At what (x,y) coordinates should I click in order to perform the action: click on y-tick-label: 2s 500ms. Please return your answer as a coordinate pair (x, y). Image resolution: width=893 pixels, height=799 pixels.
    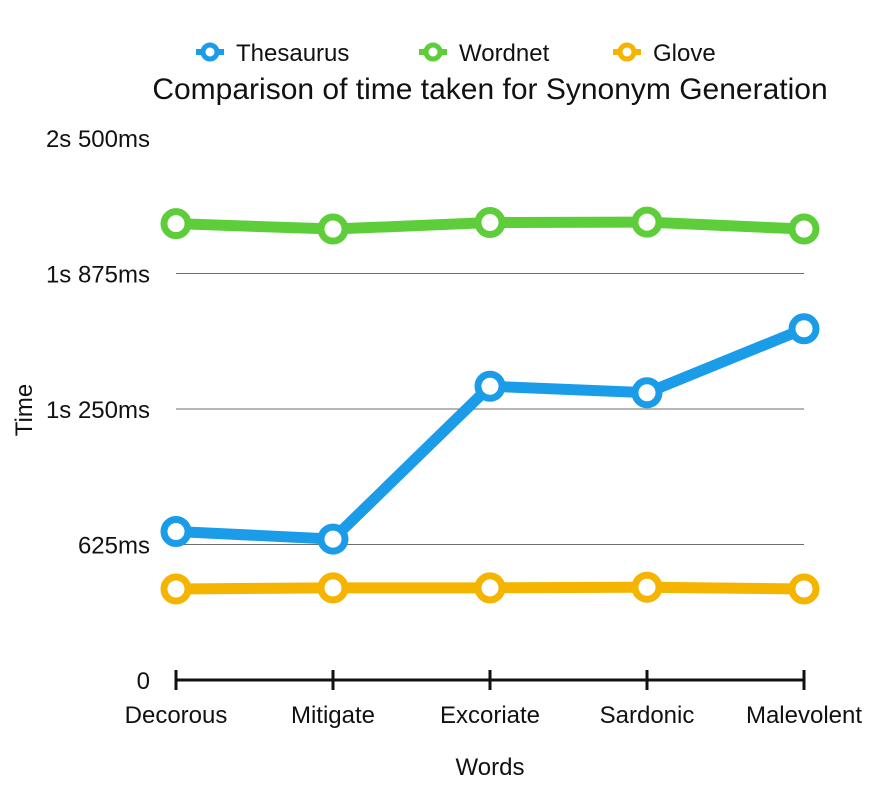
    Looking at the image, I should click on (98, 139).